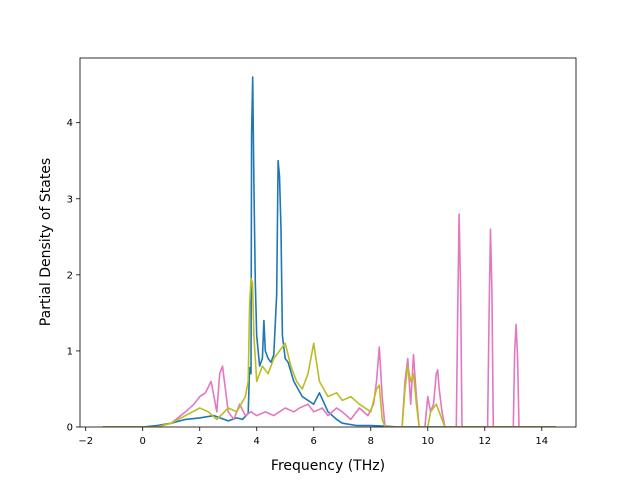 This screenshot has width=640, height=480. Describe the element at coordinates (70, 351) in the screenshot. I see `y-tick-label: 1` at that location.